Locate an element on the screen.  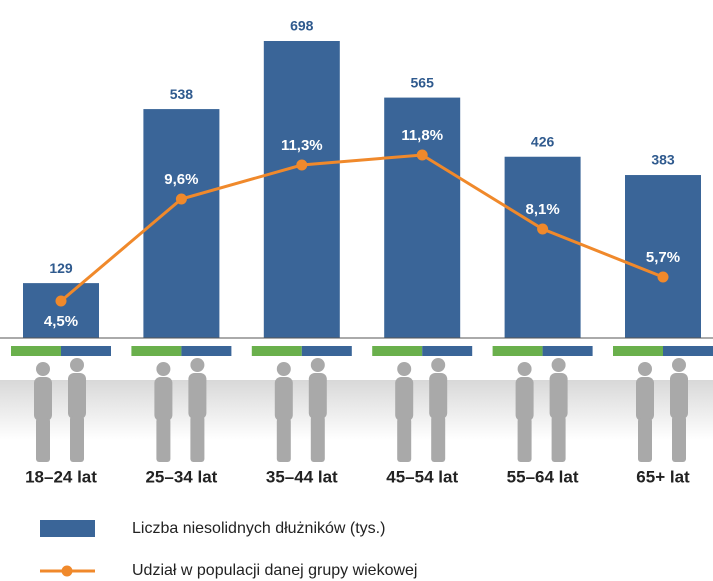
x-tick-label: 25–34 lat is located at coordinates (181, 476).